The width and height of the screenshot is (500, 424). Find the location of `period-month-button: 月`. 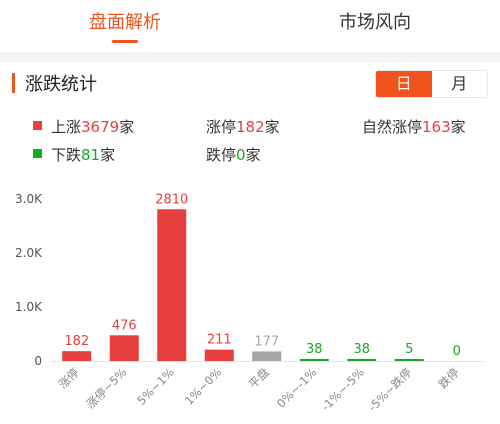

period-month-button: 月 is located at coordinates (459, 83).